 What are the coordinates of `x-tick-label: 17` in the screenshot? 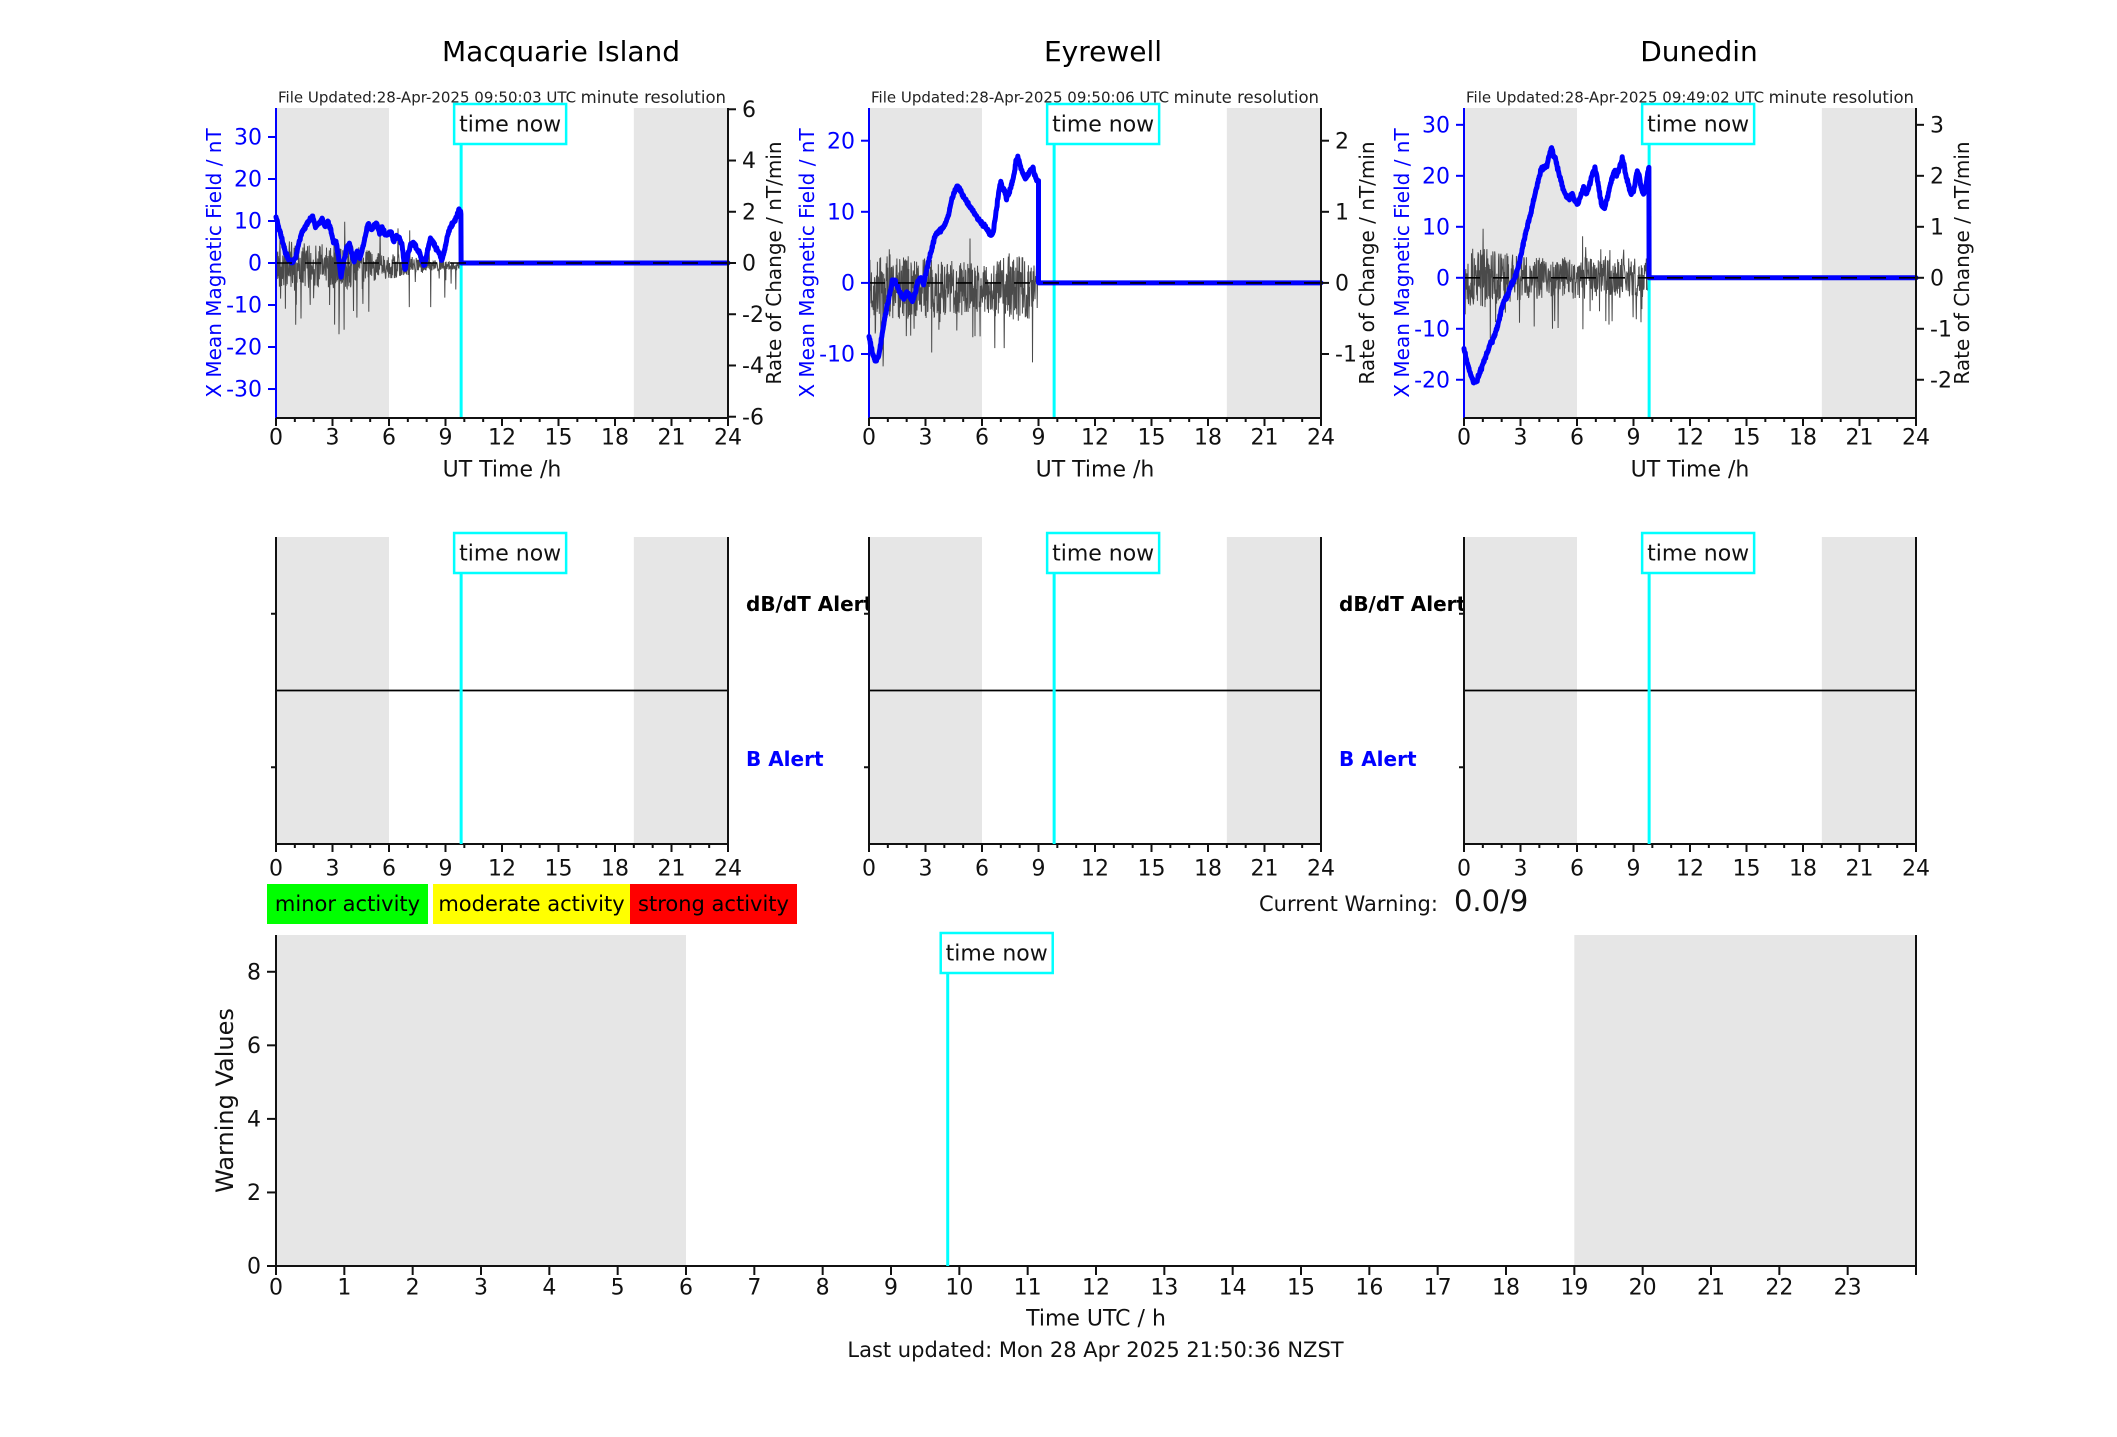 It's located at (1438, 1288).